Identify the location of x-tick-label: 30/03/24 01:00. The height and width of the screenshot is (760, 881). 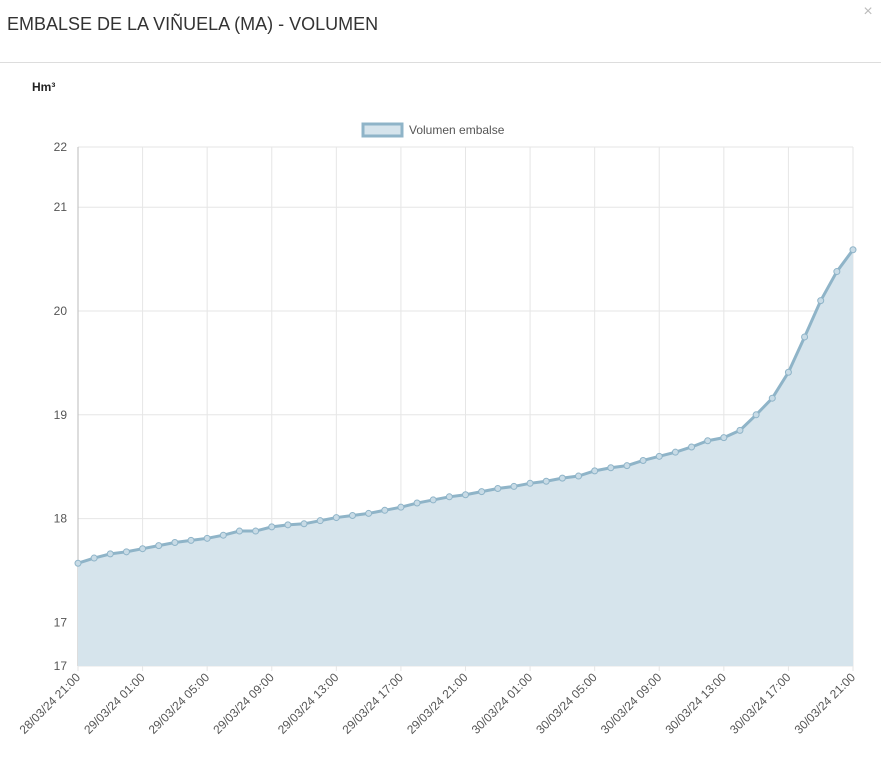
(502, 703).